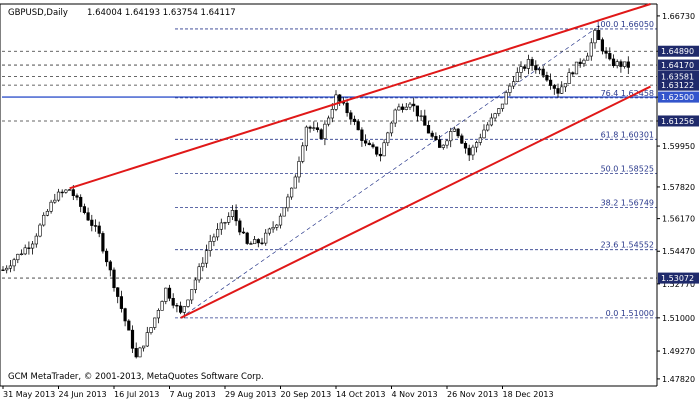 The height and width of the screenshot is (402, 700). Describe the element at coordinates (677, 97) in the screenshot. I see `price-box-label: 1.62500` at that location.